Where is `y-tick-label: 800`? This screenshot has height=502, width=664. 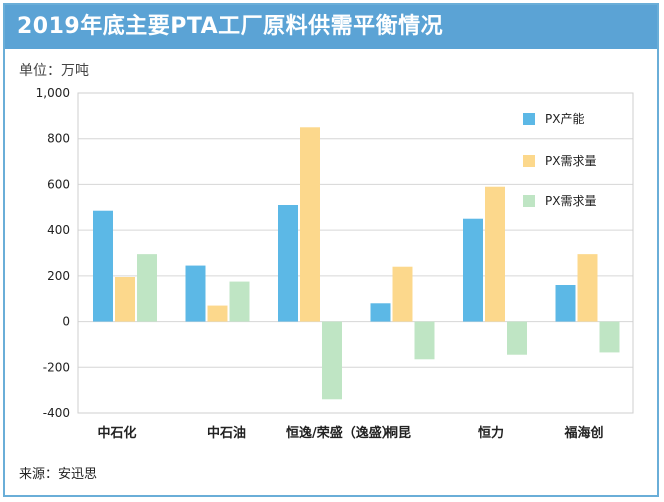
y-tick-label: 800 is located at coordinates (58, 139).